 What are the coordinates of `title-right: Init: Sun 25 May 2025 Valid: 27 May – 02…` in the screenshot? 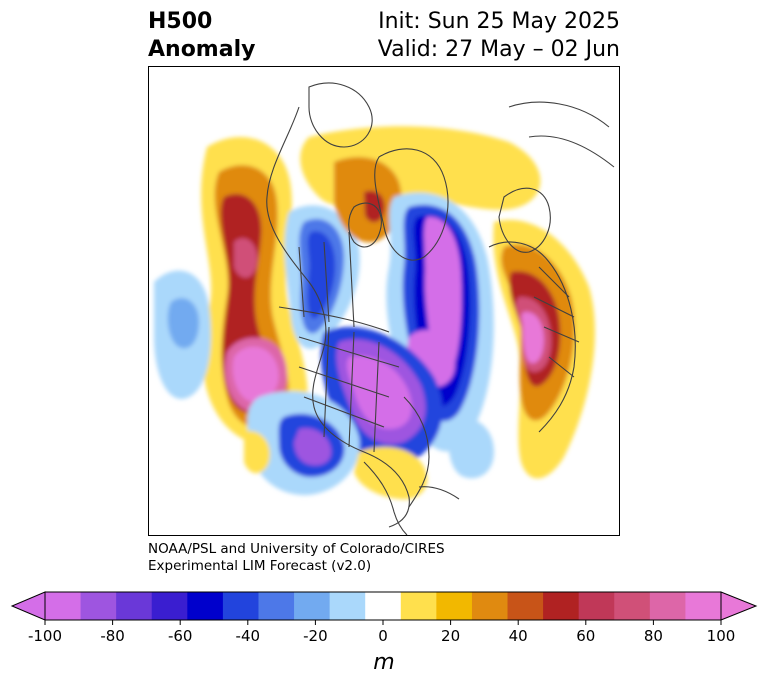 It's located at (499, 36).